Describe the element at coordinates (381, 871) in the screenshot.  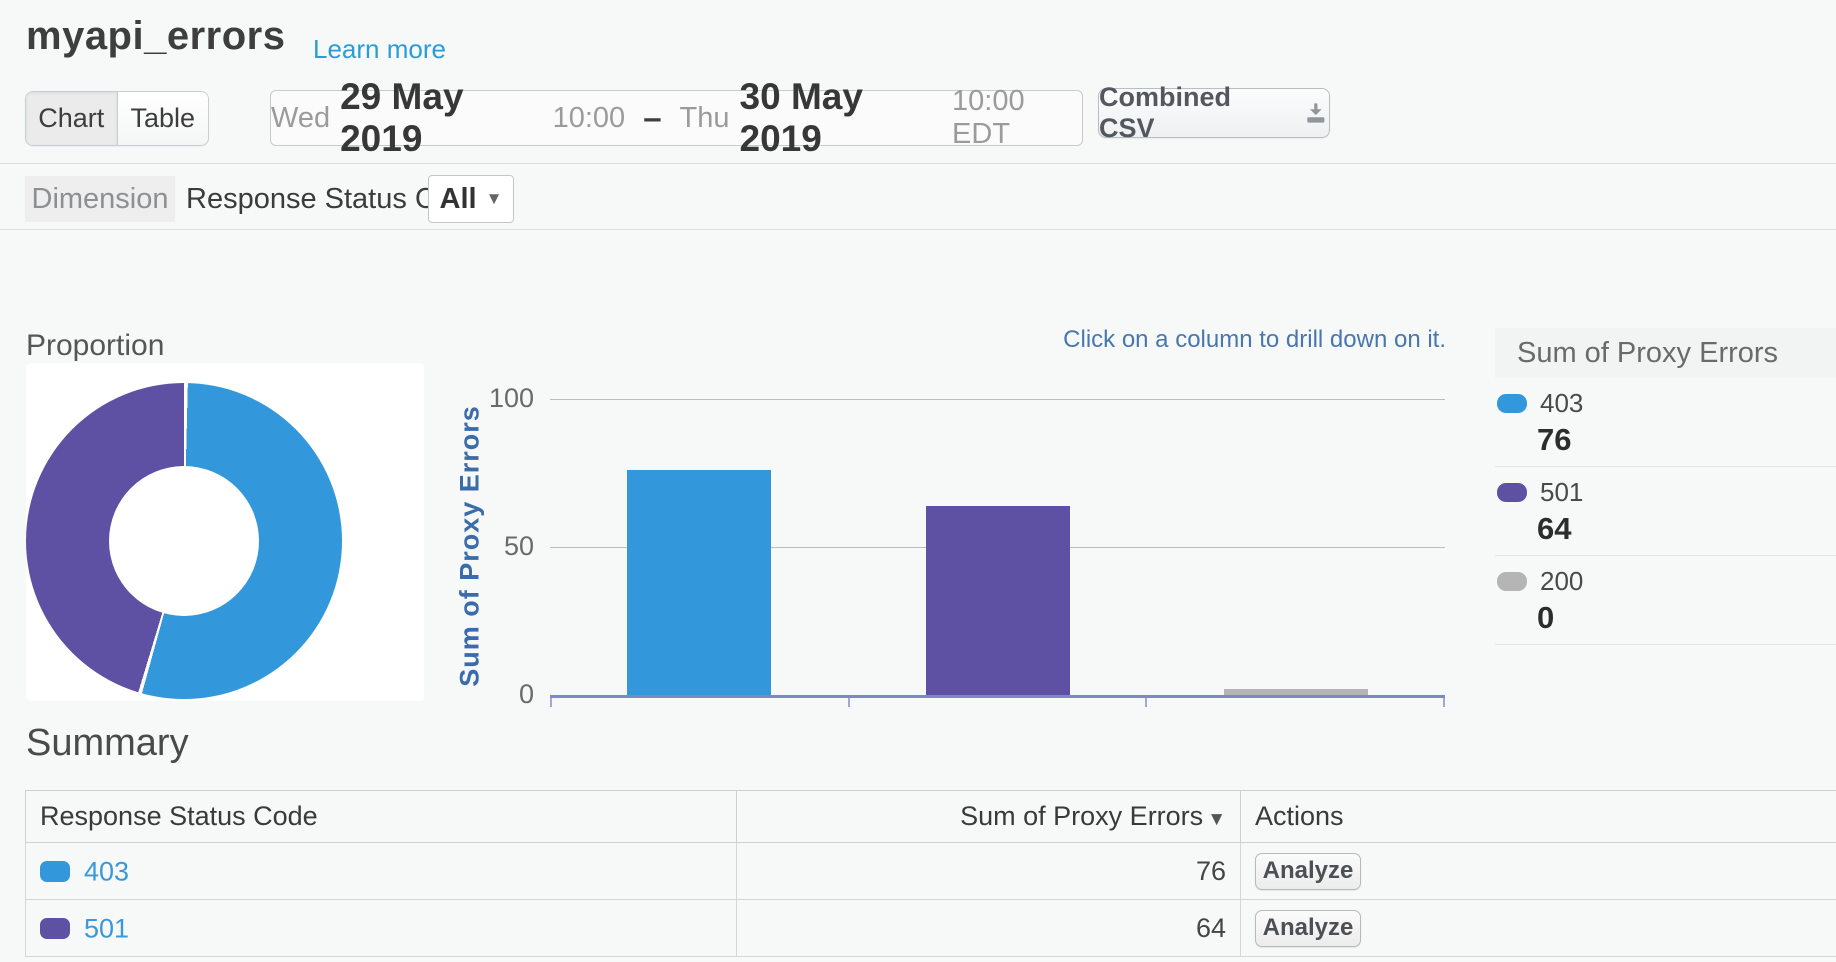
I see `status-code-cell: 403` at that location.